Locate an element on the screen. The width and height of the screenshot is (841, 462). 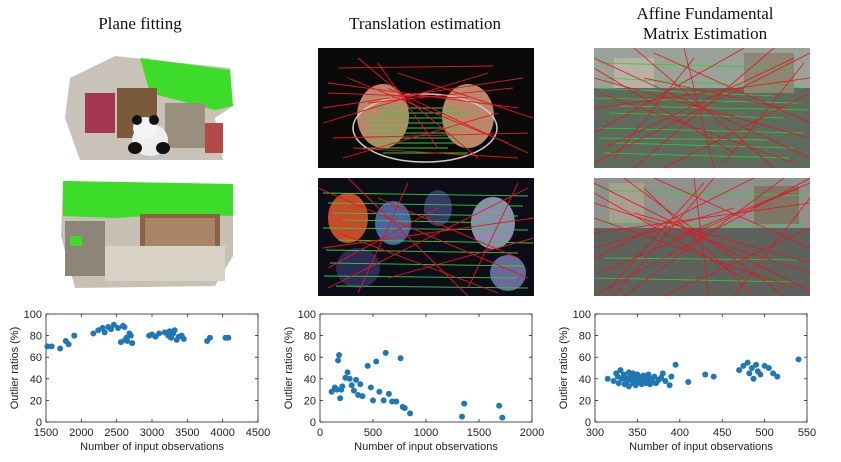
affine-fundamental-x-tick-label: 450 is located at coordinates (722, 433).